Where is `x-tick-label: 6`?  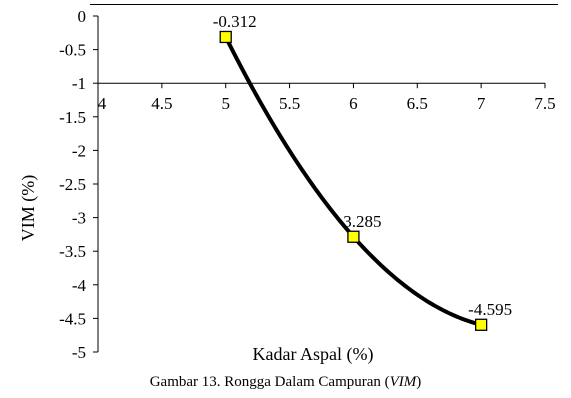 x-tick-label: 6 is located at coordinates (353, 103).